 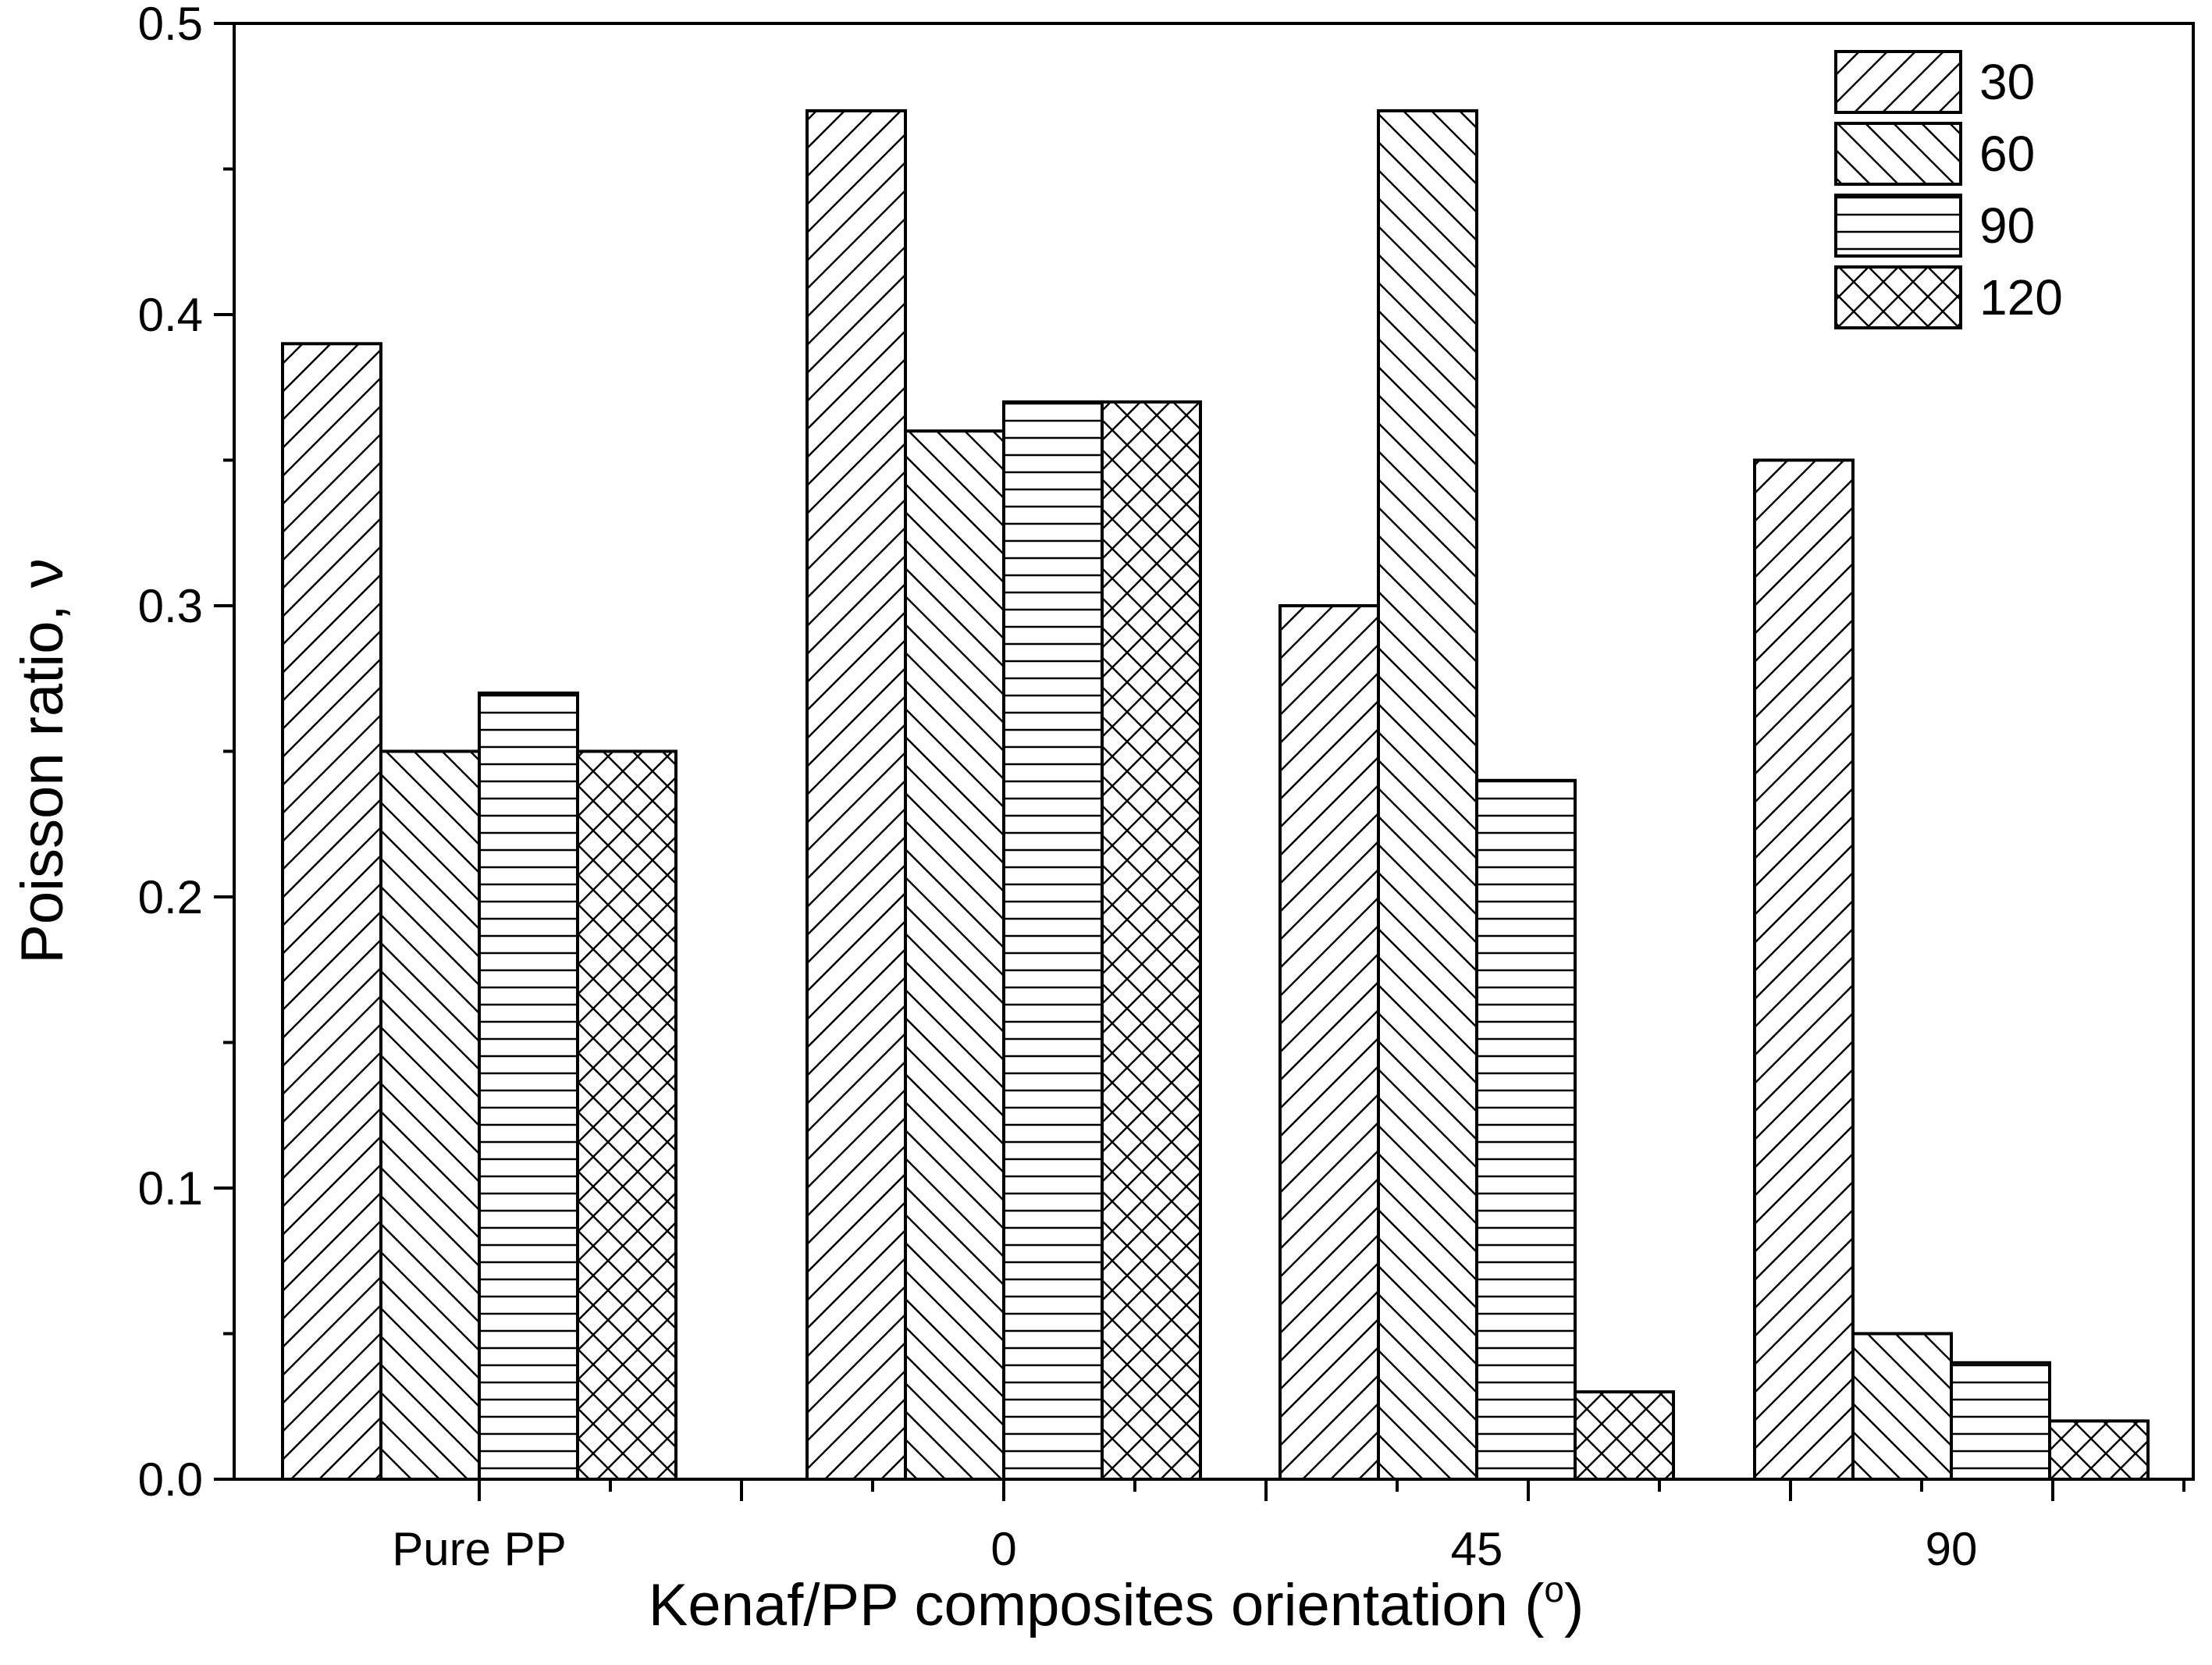 I want to click on x-tick-label: Pure PP, so click(x=479, y=1549).